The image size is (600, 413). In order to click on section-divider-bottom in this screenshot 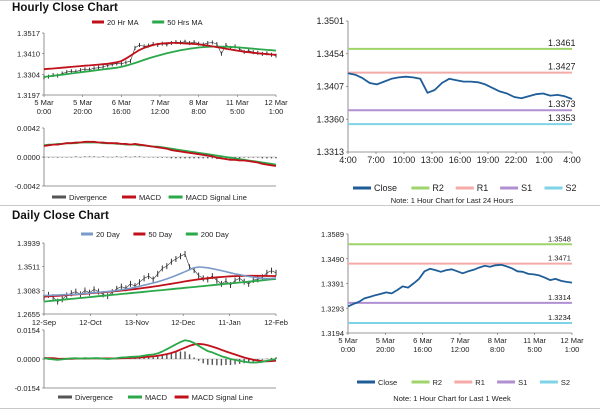, I will do `click(300, 408)`.